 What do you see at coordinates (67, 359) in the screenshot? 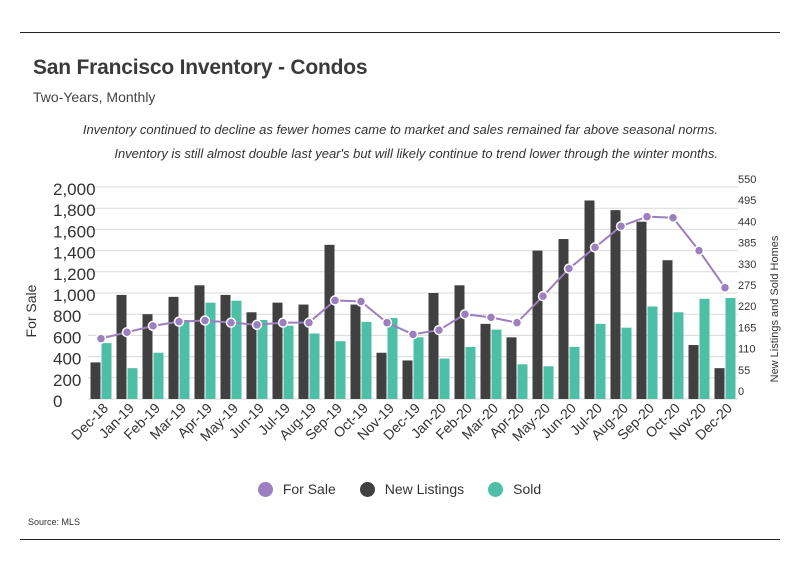
I see `y-tick-label: 400` at bounding box center [67, 359].